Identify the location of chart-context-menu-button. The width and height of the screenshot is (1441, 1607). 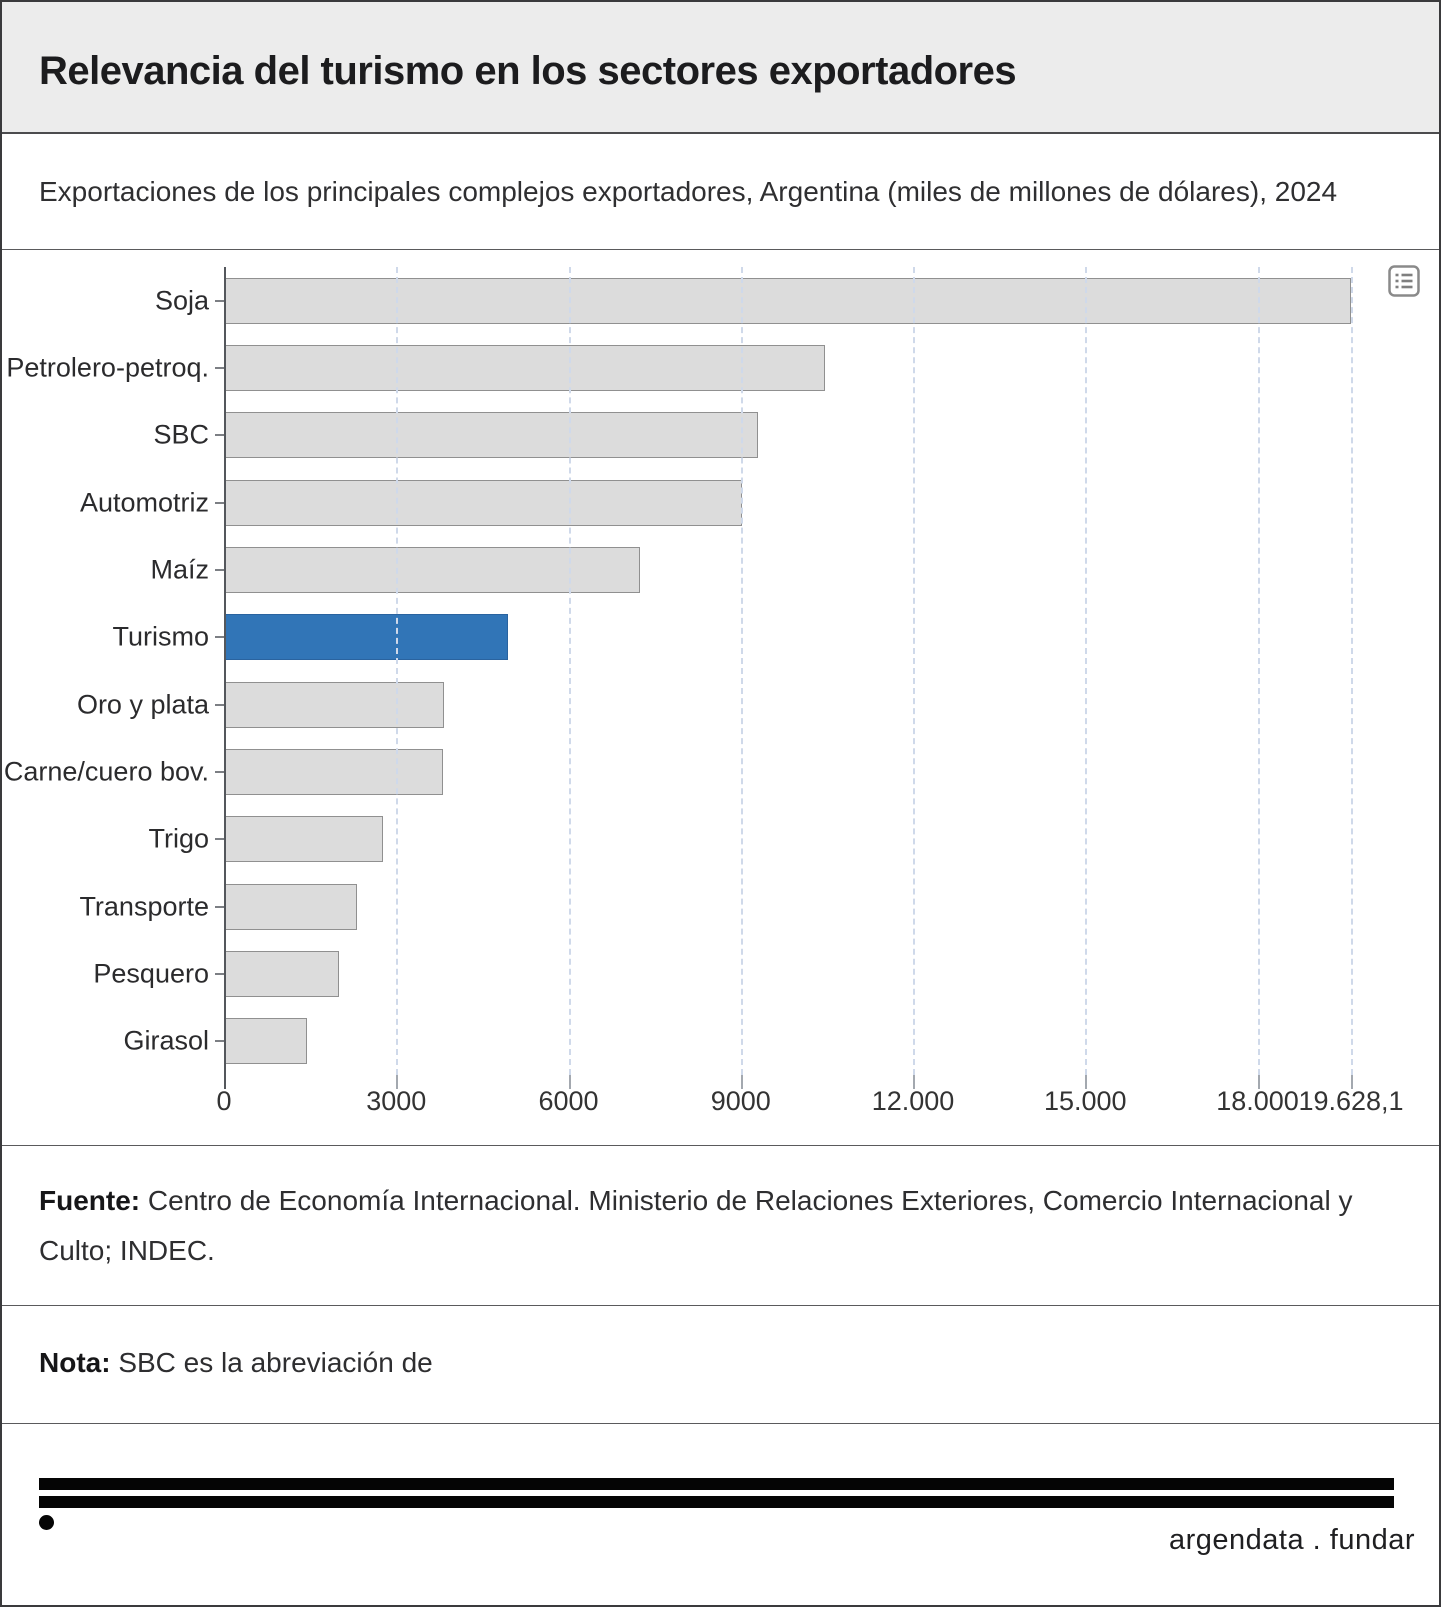
(1404, 281).